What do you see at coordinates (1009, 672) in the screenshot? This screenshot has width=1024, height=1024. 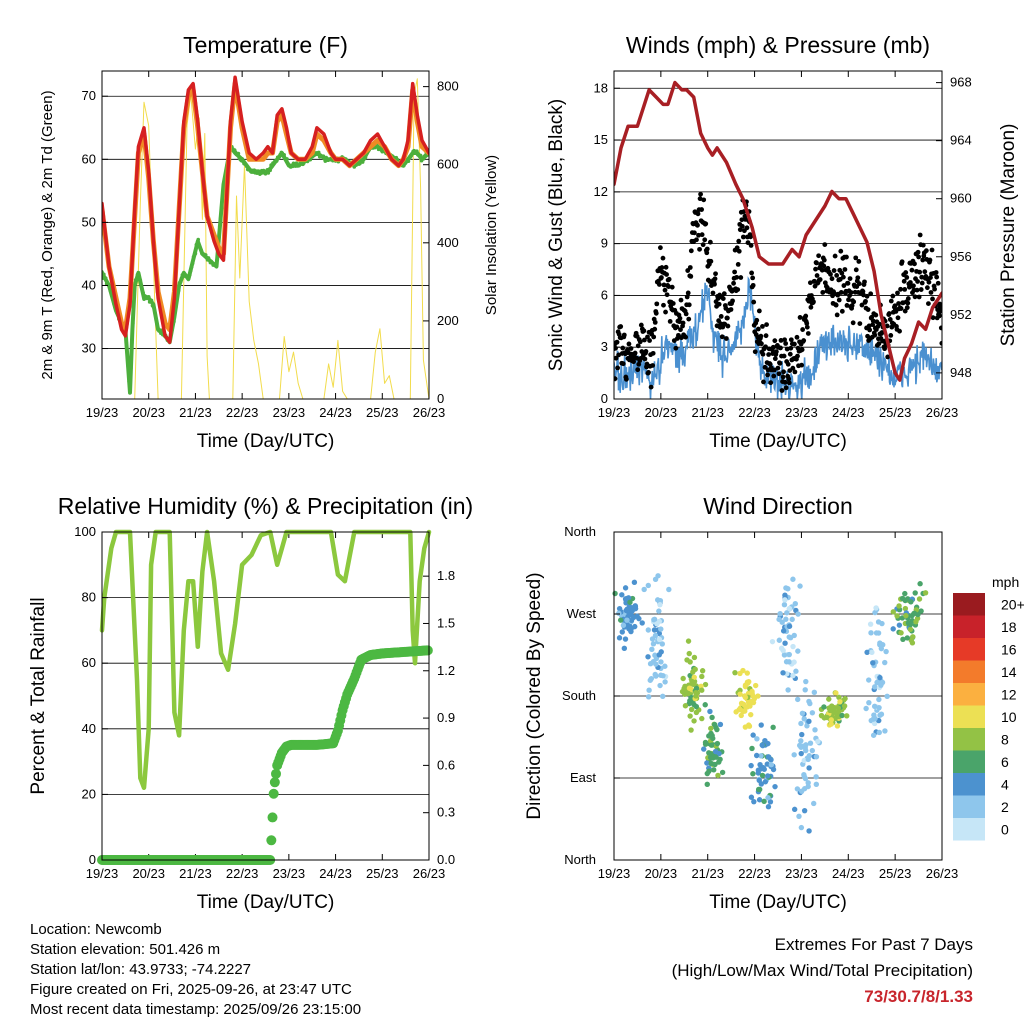 I see `colorbar-label: 14` at bounding box center [1009, 672].